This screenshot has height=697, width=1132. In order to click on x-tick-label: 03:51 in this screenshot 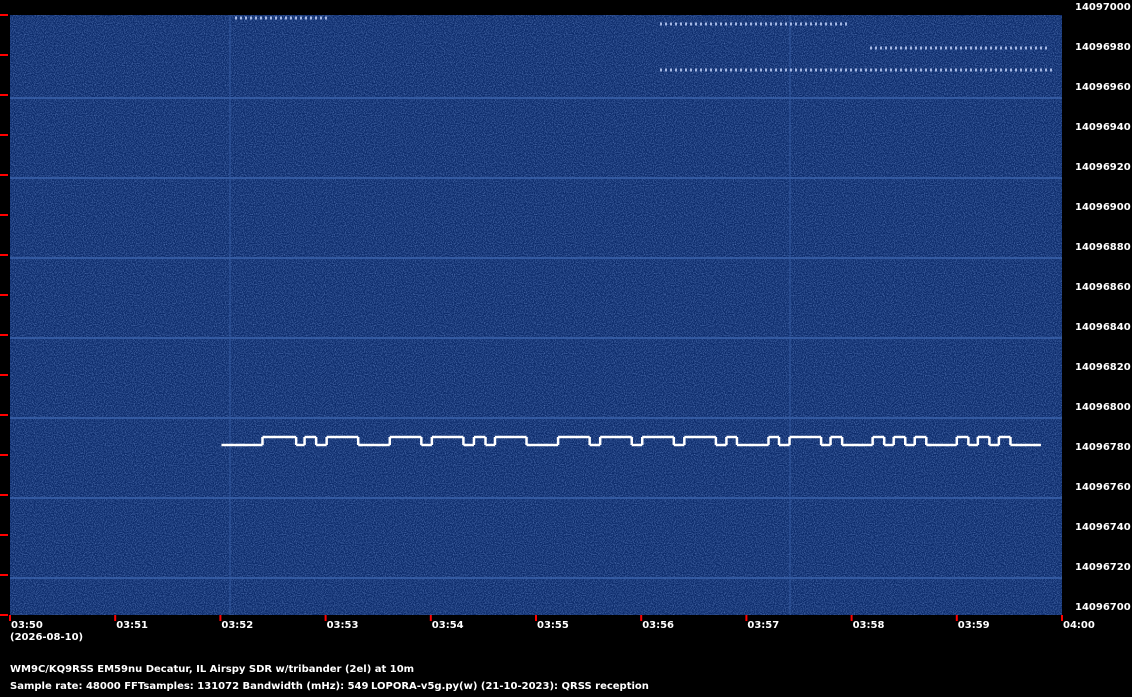, I will do `click(132, 625)`.